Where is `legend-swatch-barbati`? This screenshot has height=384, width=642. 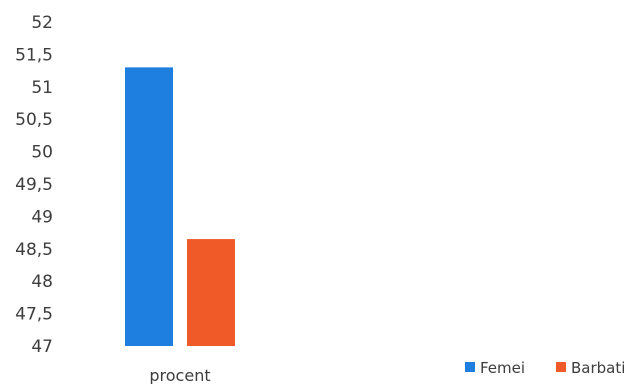 legend-swatch-barbati is located at coordinates (561, 367).